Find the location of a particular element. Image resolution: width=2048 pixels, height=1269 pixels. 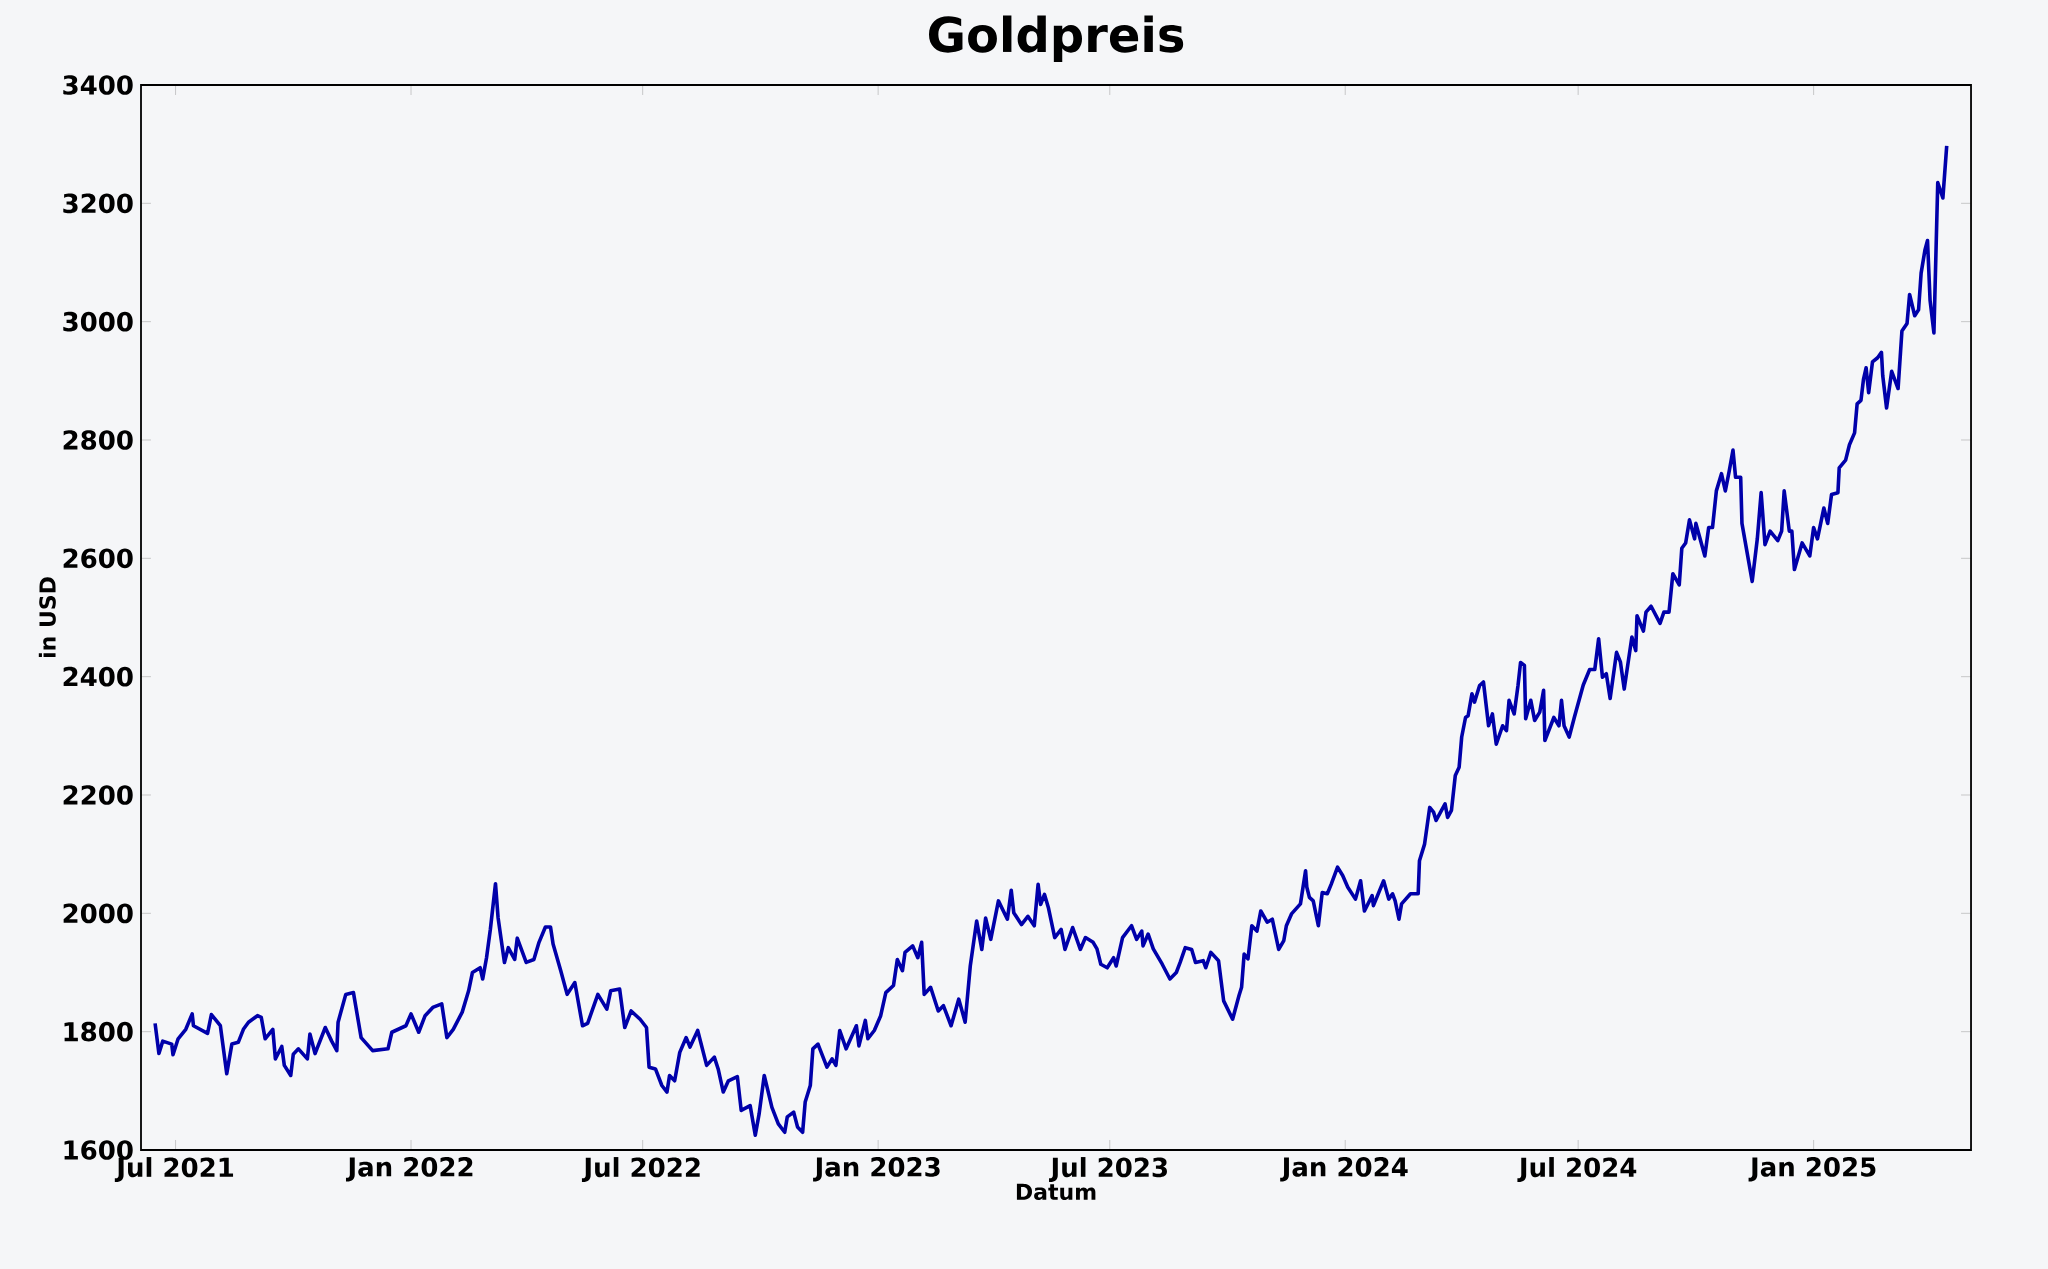

y-tick-label: 3400 is located at coordinates (98, 85).